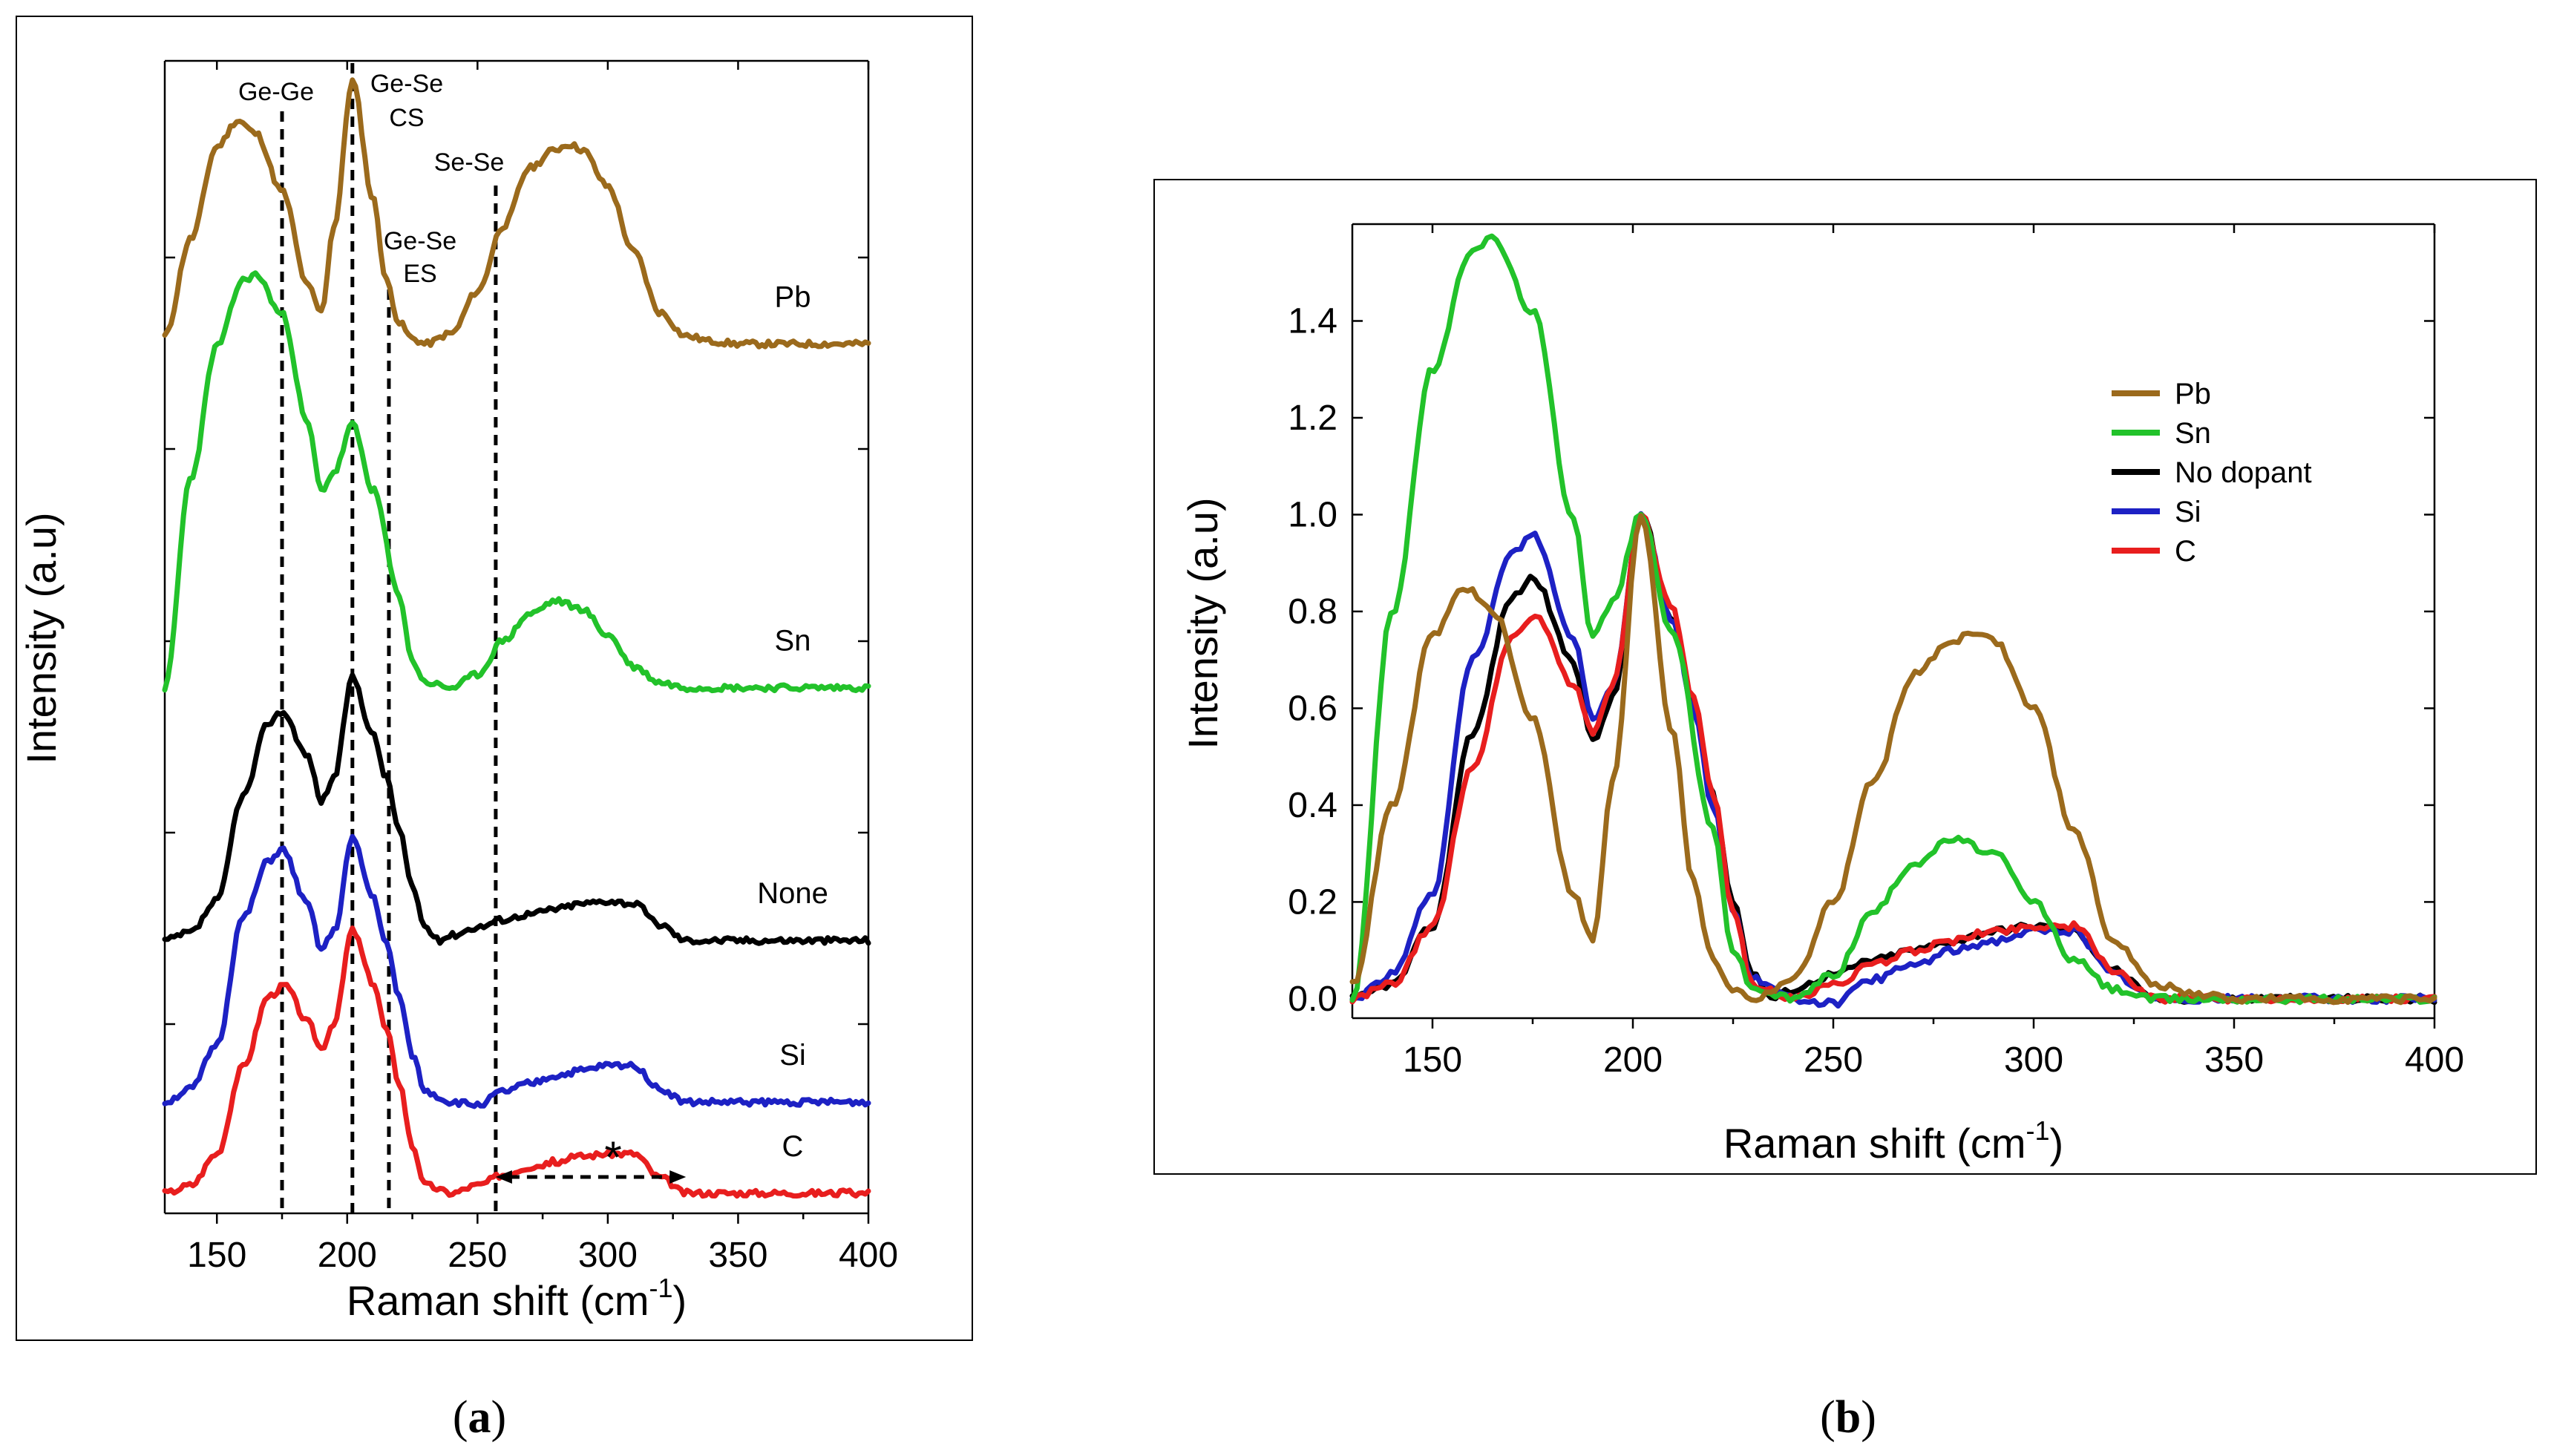  Describe the element at coordinates (1834, 1060) in the screenshot. I see `b-xtick-label: 250` at that location.